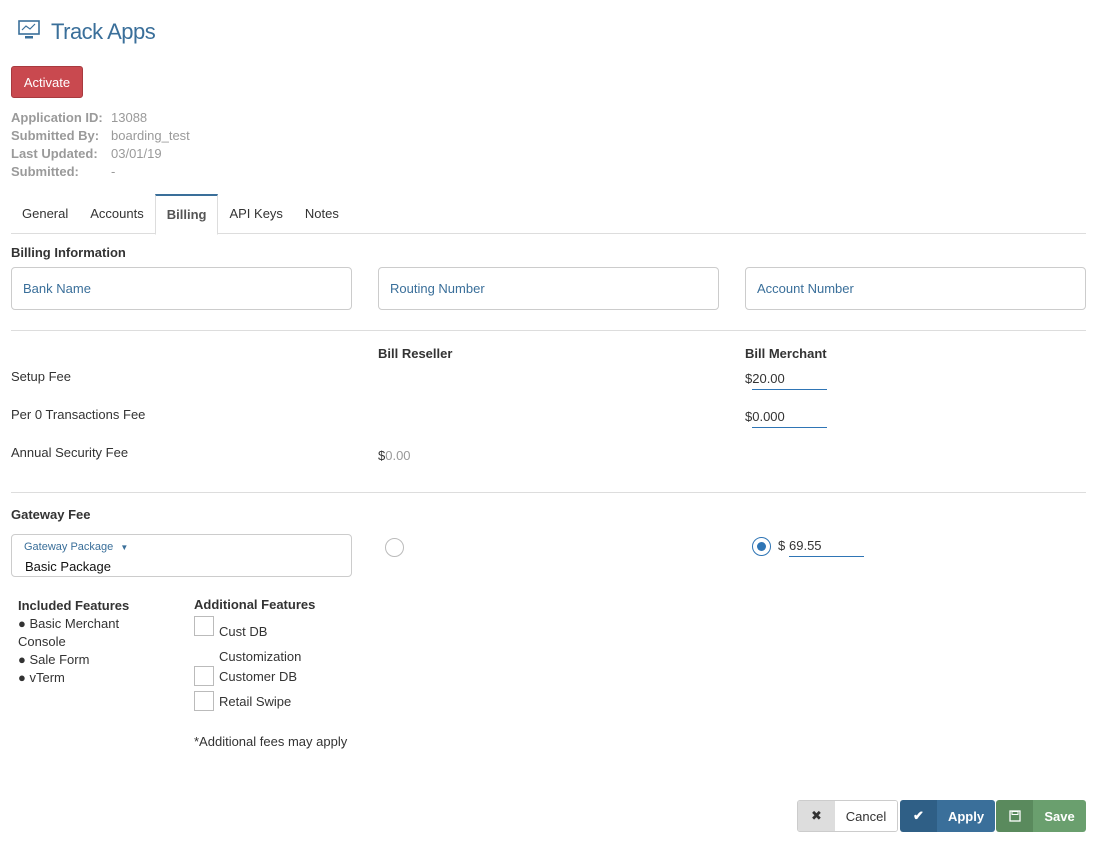  I want to click on setup-fee-value: $20.00, so click(765, 378).